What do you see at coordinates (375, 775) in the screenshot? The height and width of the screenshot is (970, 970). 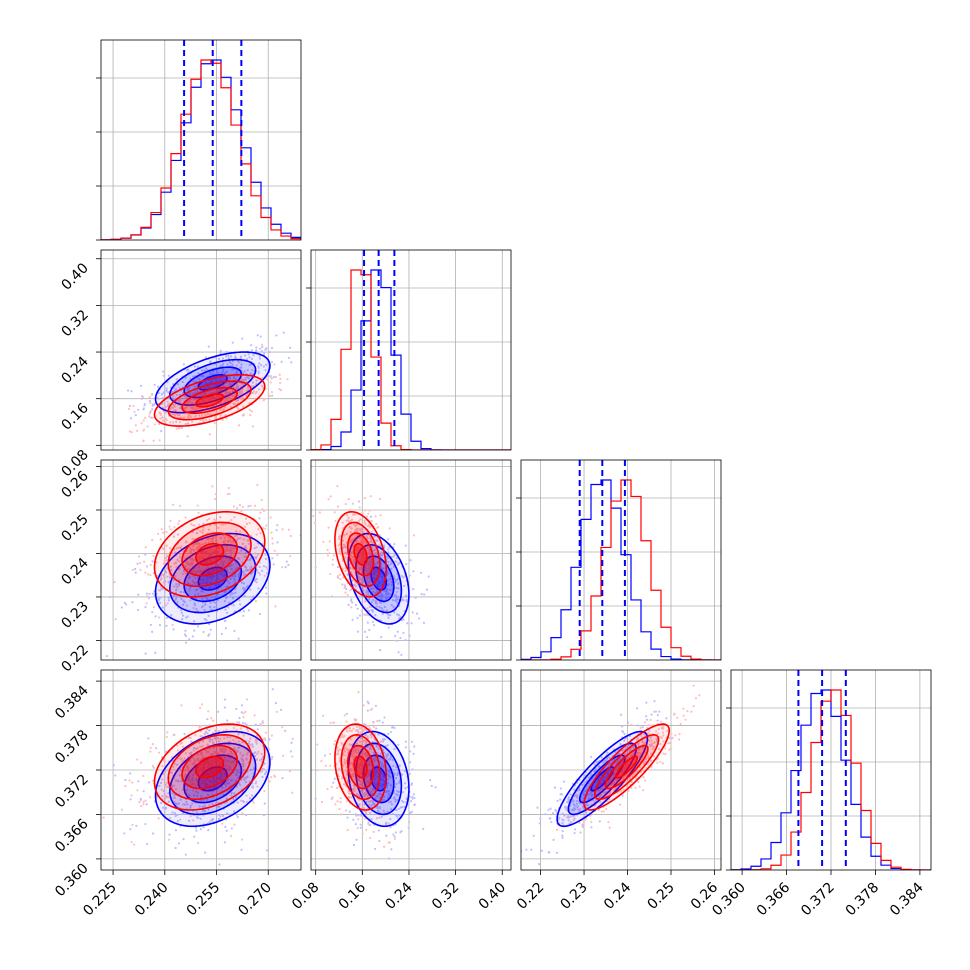 I see `density-group` at bounding box center [375, 775].